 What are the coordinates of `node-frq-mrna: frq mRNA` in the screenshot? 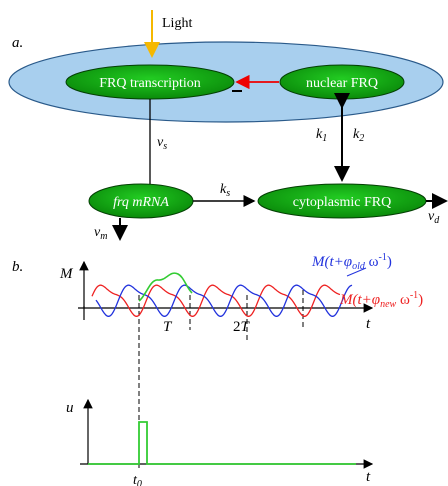 It's located at (141, 201).